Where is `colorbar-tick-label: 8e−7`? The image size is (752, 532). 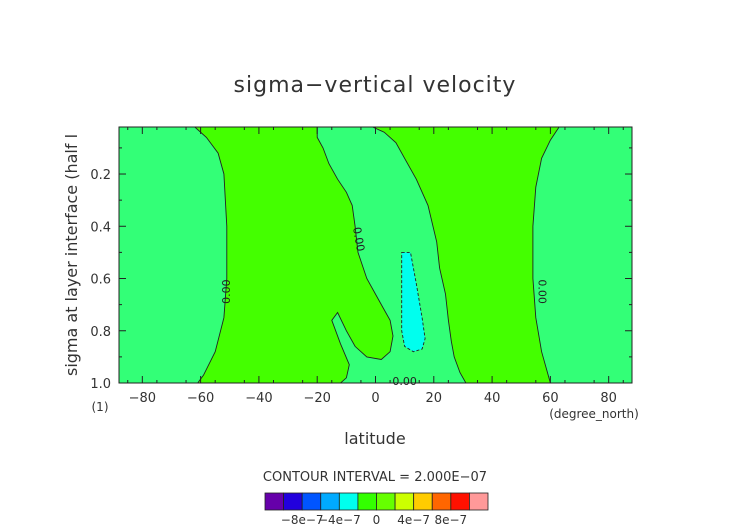
colorbar-tick-label: 8e−7 is located at coordinates (450, 520).